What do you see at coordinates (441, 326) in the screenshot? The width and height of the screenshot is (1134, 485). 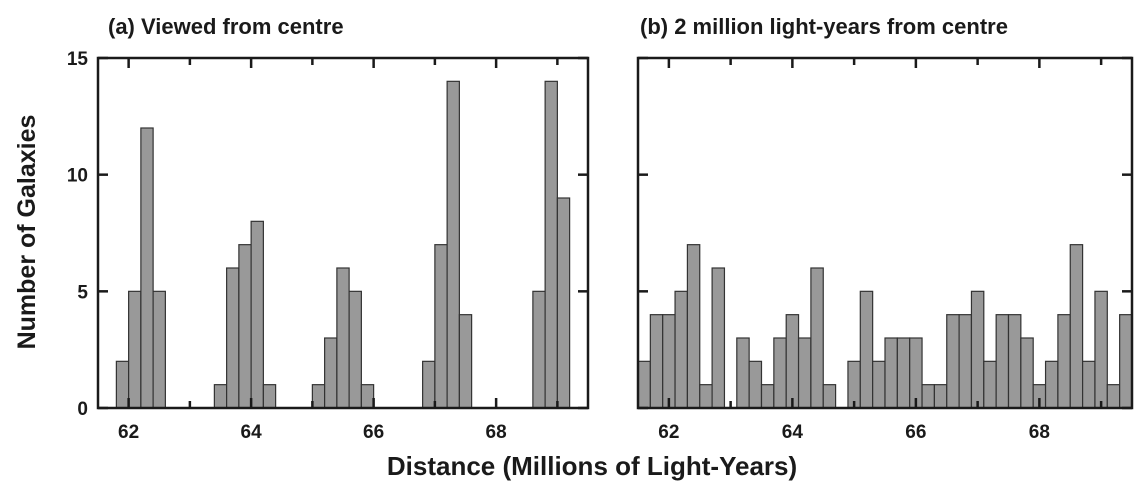 I see `panel-a-bar-67.1` at bounding box center [441, 326].